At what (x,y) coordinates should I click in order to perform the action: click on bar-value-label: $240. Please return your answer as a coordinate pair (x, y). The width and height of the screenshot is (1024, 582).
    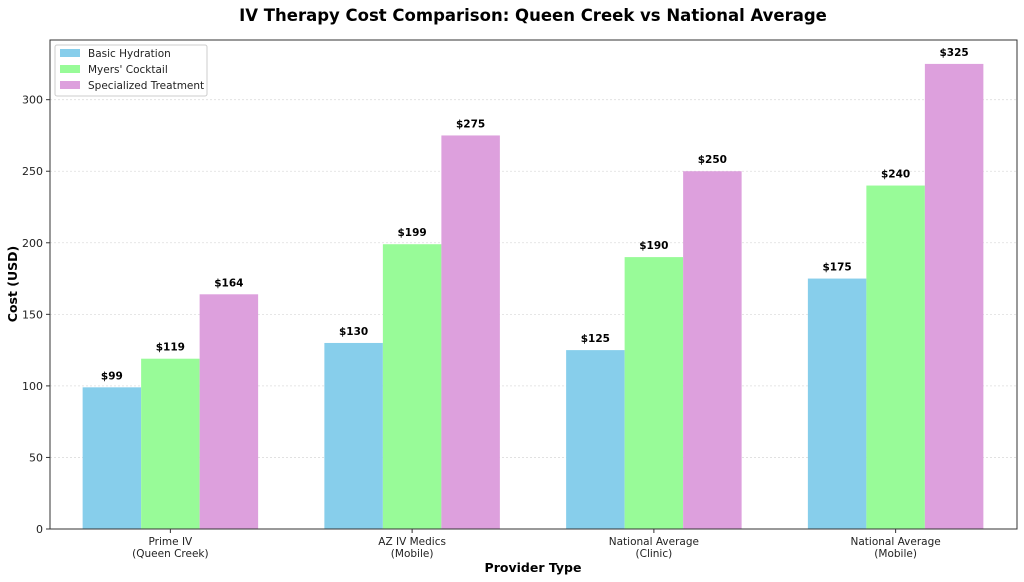
    Looking at the image, I should click on (895, 175).